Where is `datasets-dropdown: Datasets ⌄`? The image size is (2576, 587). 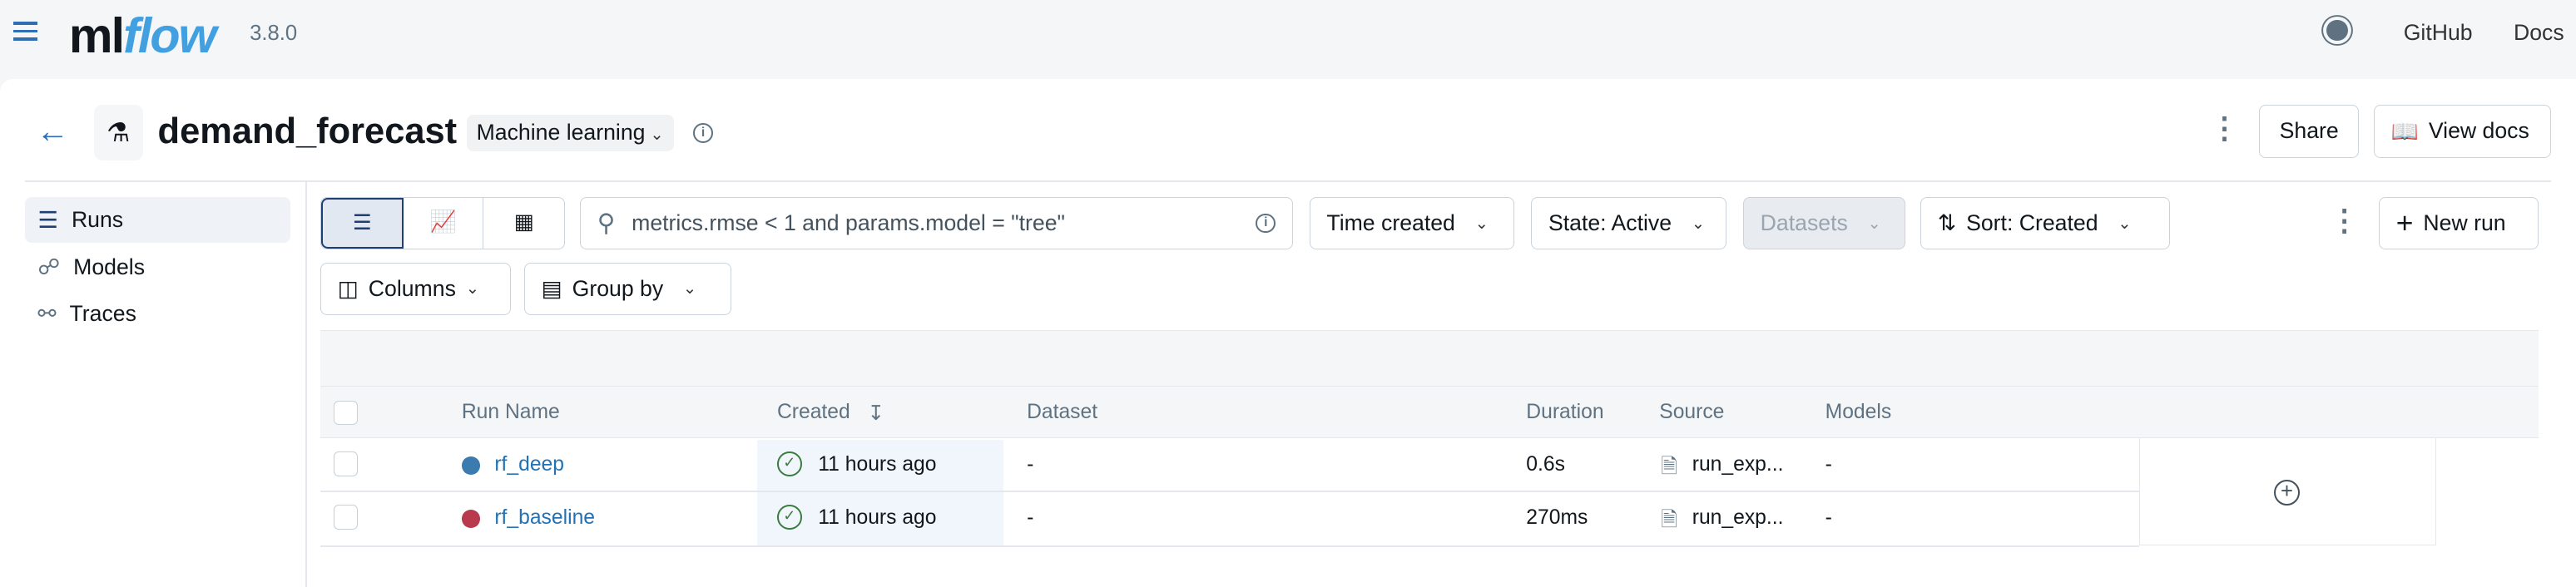 datasets-dropdown: Datasets ⌄ is located at coordinates (1824, 223).